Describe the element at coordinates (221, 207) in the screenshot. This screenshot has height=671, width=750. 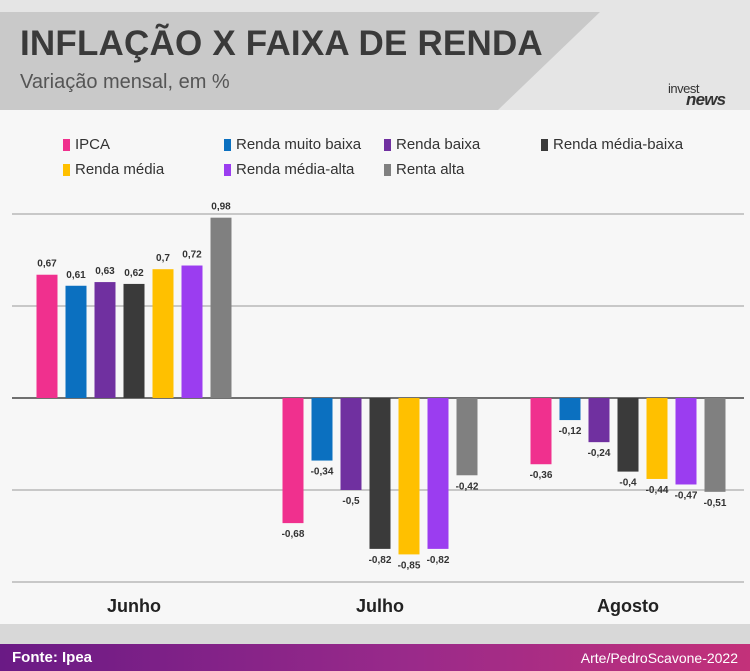
I see `data-label: 0,98` at that location.